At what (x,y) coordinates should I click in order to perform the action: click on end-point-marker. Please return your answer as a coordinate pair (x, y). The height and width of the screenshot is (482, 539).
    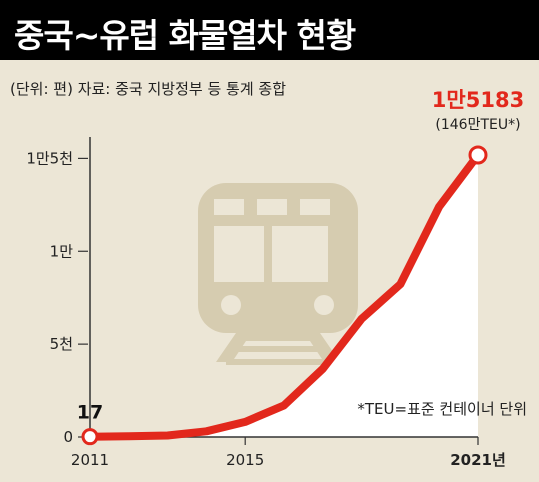
    Looking at the image, I should click on (478, 155).